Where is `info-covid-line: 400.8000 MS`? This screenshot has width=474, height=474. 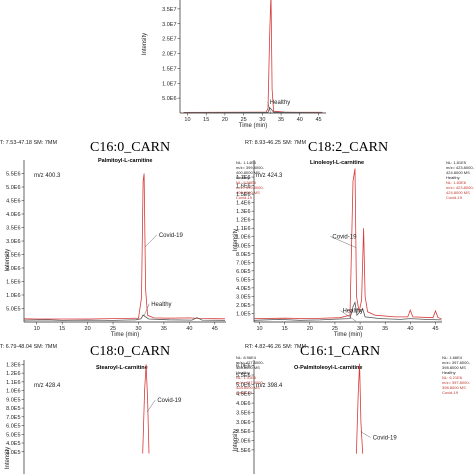 info-covid-line: 400.8000 MS is located at coordinates (248, 192).